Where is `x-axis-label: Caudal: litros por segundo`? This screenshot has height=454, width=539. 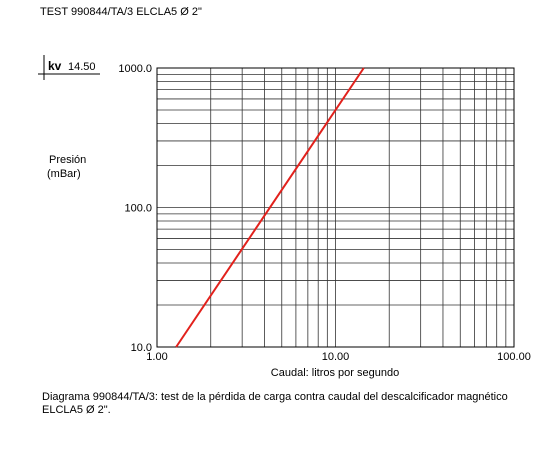 x-axis-label: Caudal: litros por segundo is located at coordinates (335, 373).